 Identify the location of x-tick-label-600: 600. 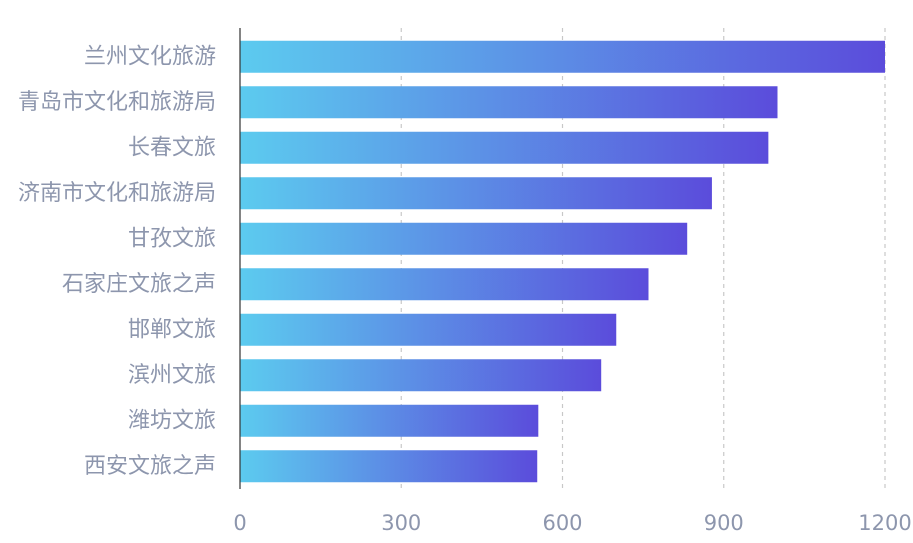
(562, 523).